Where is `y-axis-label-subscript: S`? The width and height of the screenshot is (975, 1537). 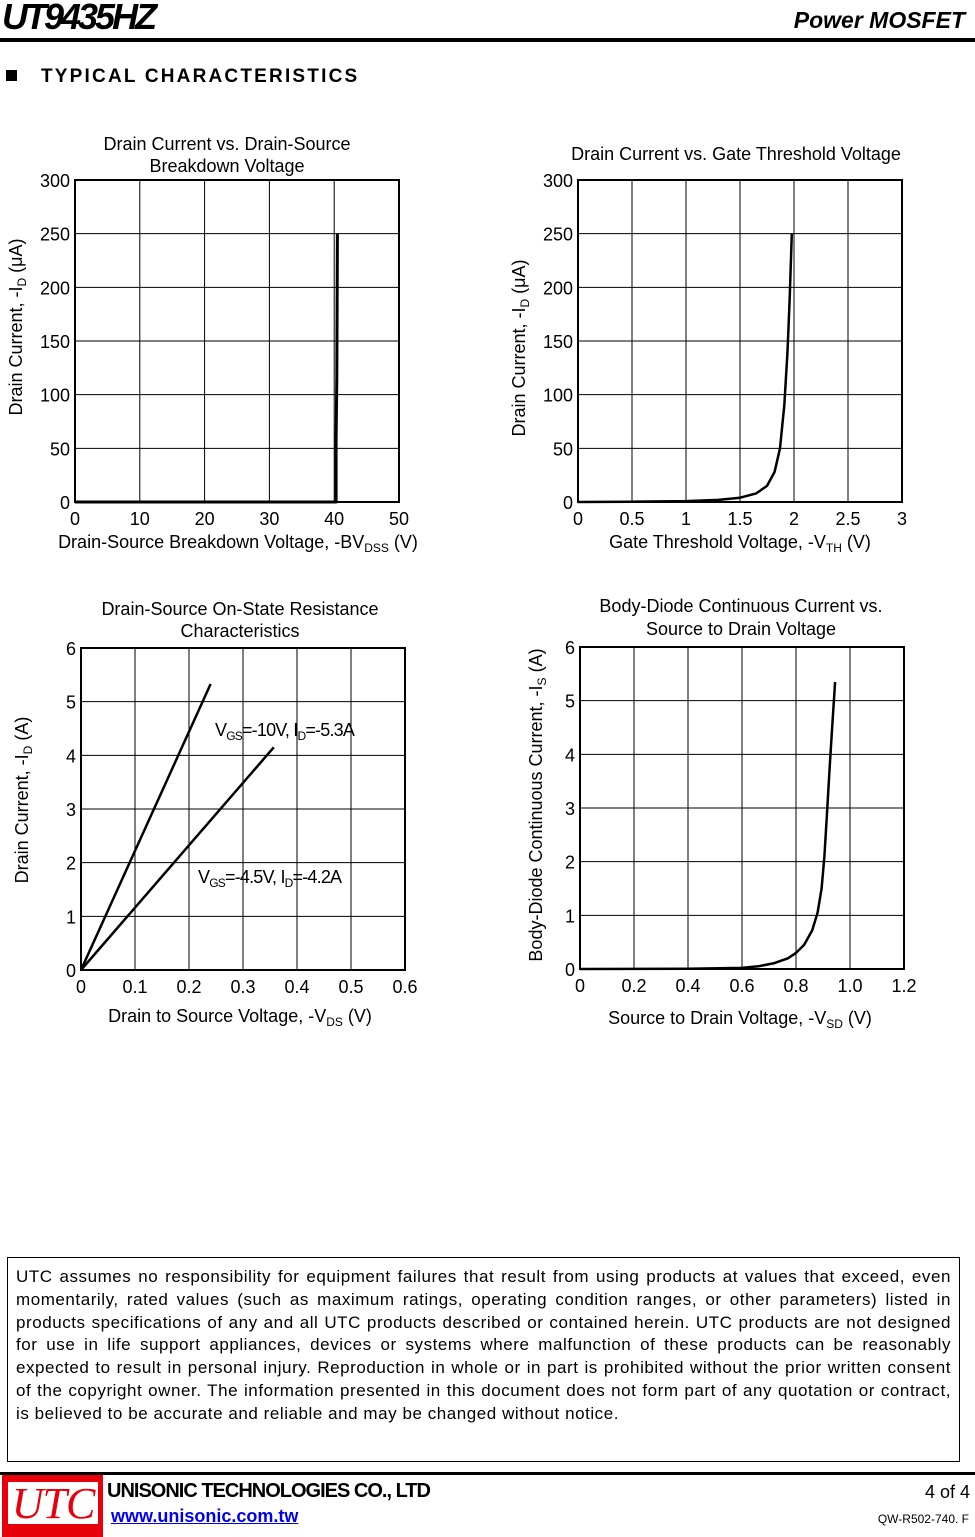
y-axis-label-subscript: S is located at coordinates (542, 681).